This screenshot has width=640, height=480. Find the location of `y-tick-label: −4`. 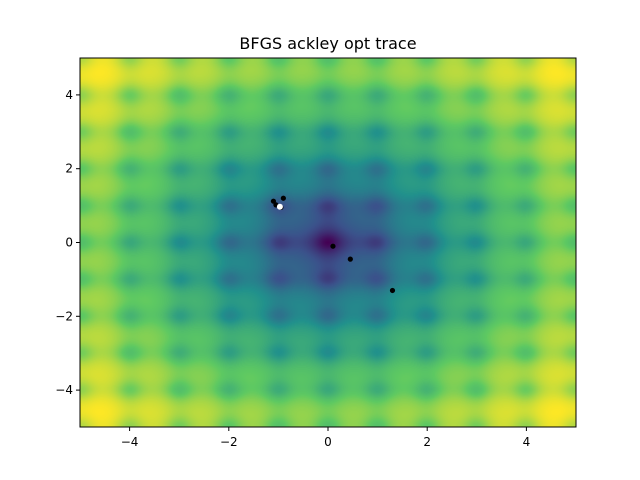

y-tick-label: −4 is located at coordinates (64, 390).